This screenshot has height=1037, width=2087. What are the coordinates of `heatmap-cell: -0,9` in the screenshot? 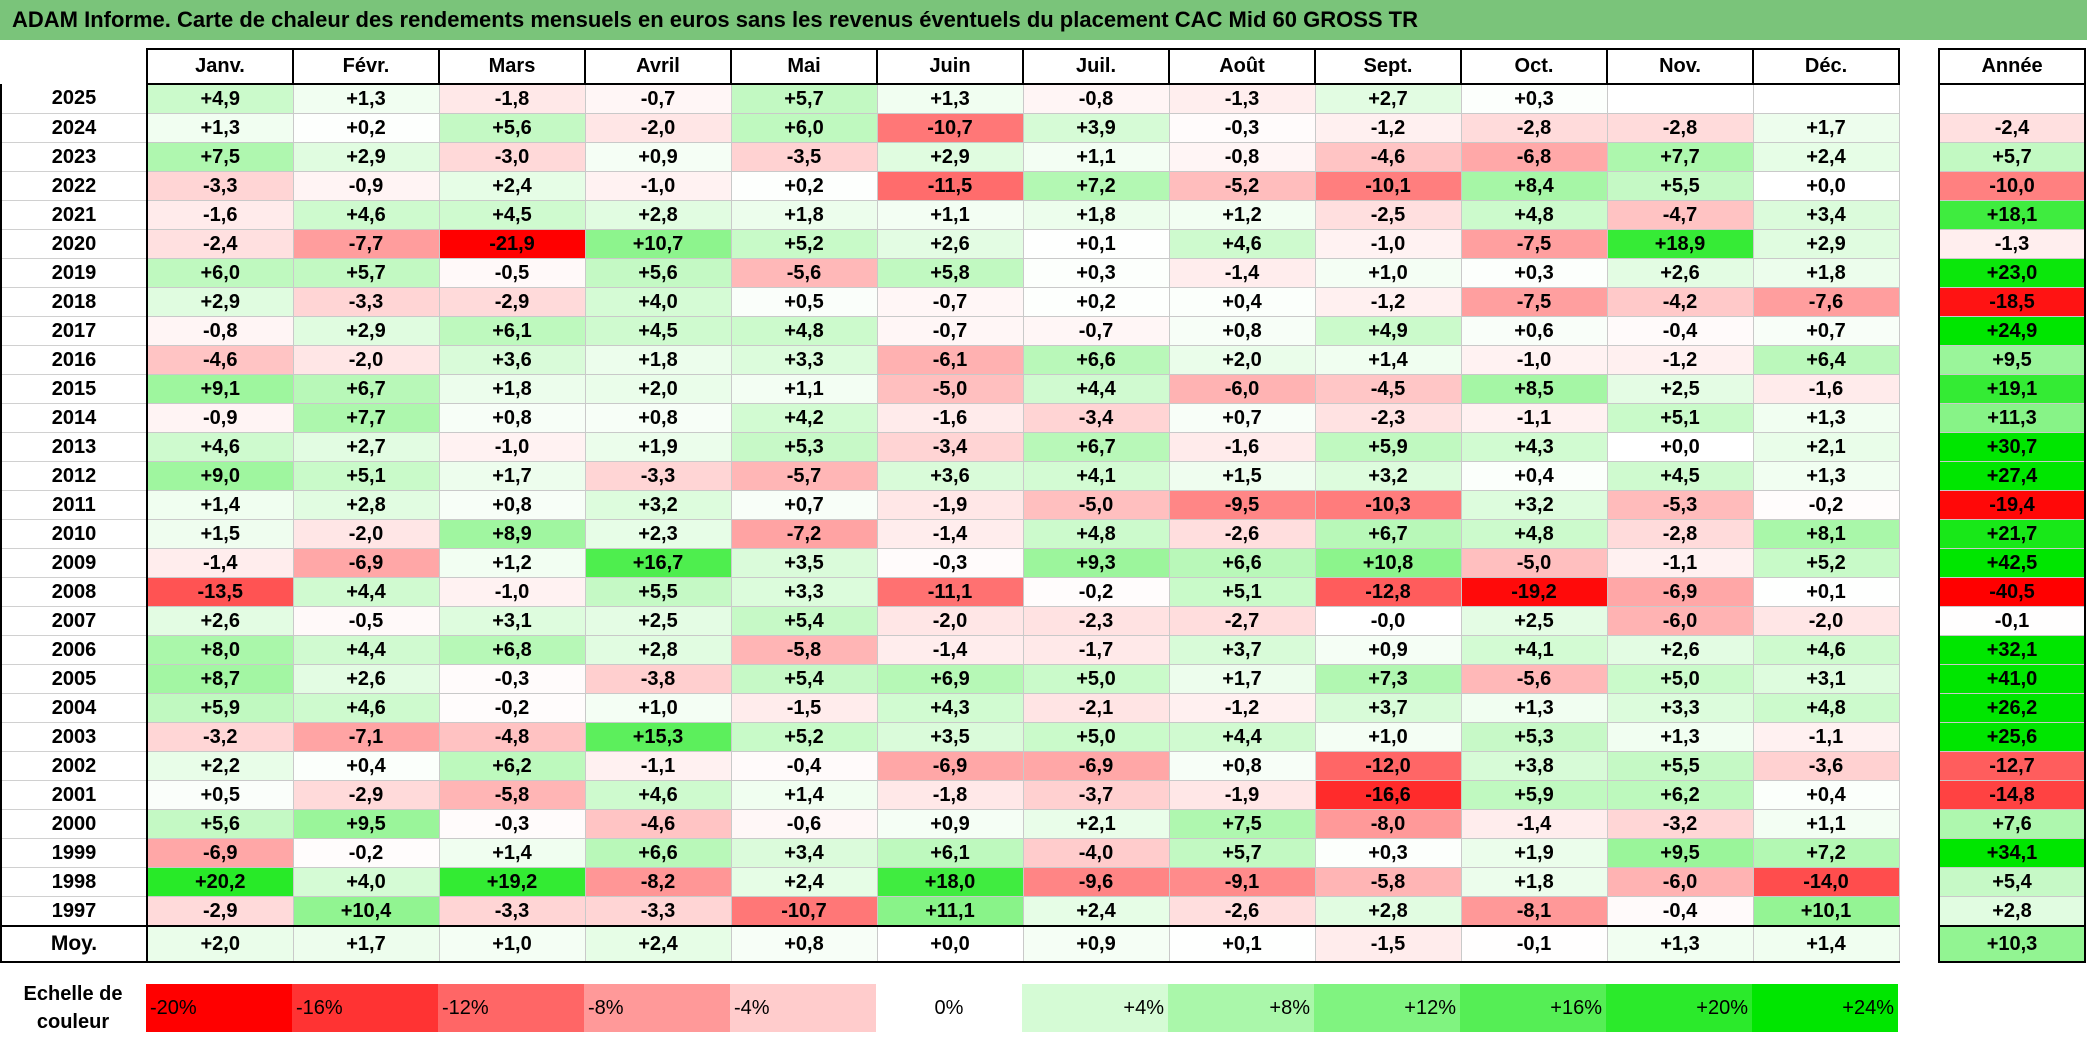 It's located at (220, 418).